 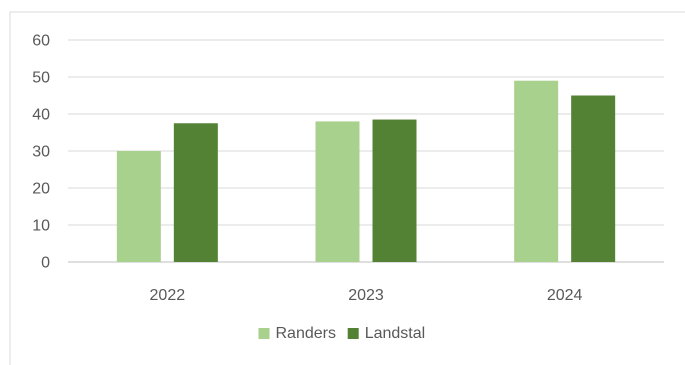 I want to click on x-tick-label: 2023, so click(x=366, y=295).